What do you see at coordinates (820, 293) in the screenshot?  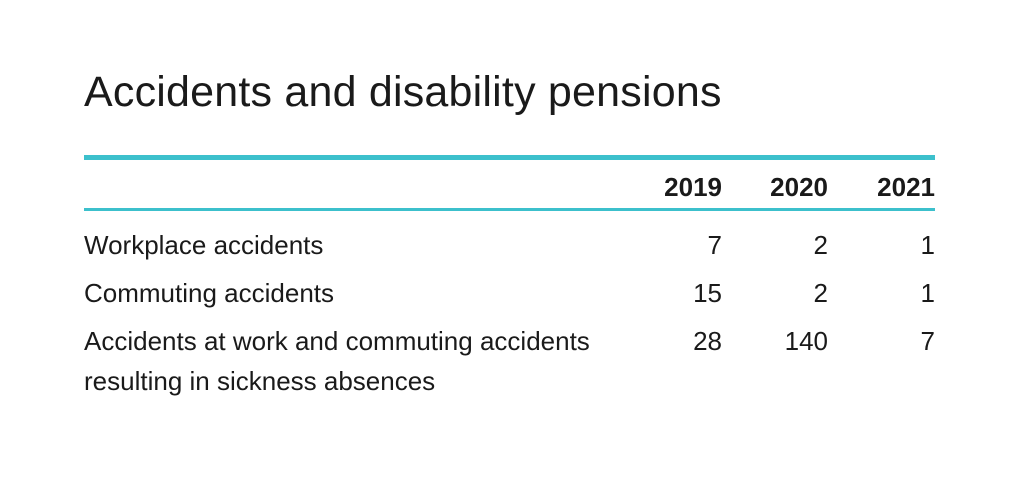 I see `cell-commuting-2020: 2` at bounding box center [820, 293].